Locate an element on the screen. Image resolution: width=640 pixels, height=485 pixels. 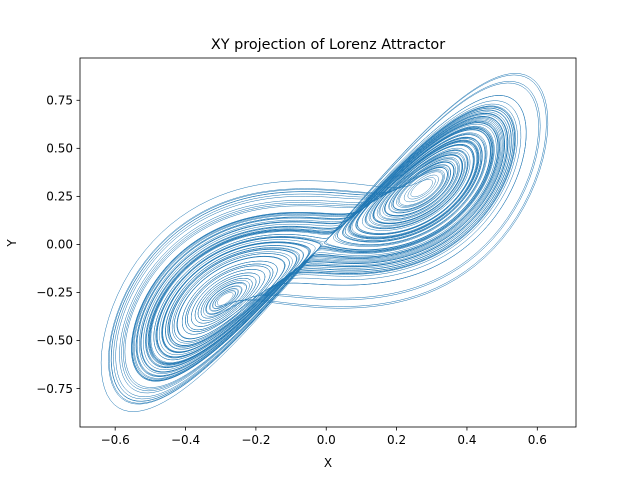
y-tick-label: −0.75 is located at coordinates (54, 389).